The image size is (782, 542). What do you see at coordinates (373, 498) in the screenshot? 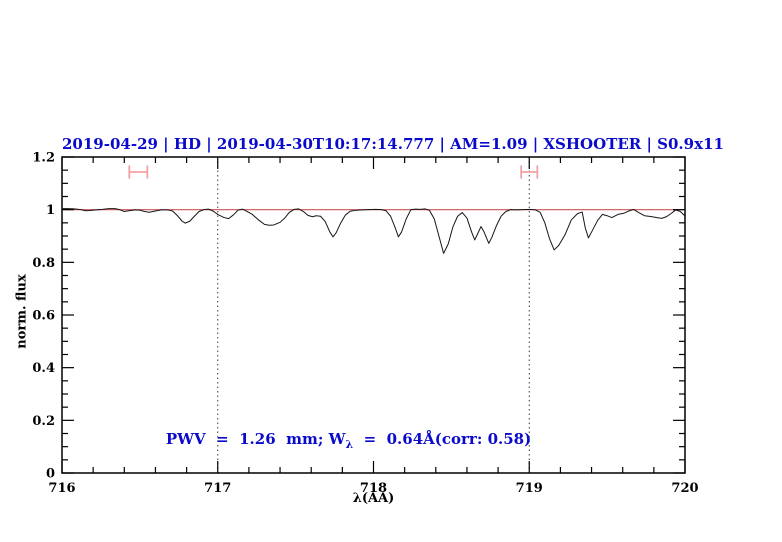
I see `x-axis-label: λ(AA)` at bounding box center [373, 498].